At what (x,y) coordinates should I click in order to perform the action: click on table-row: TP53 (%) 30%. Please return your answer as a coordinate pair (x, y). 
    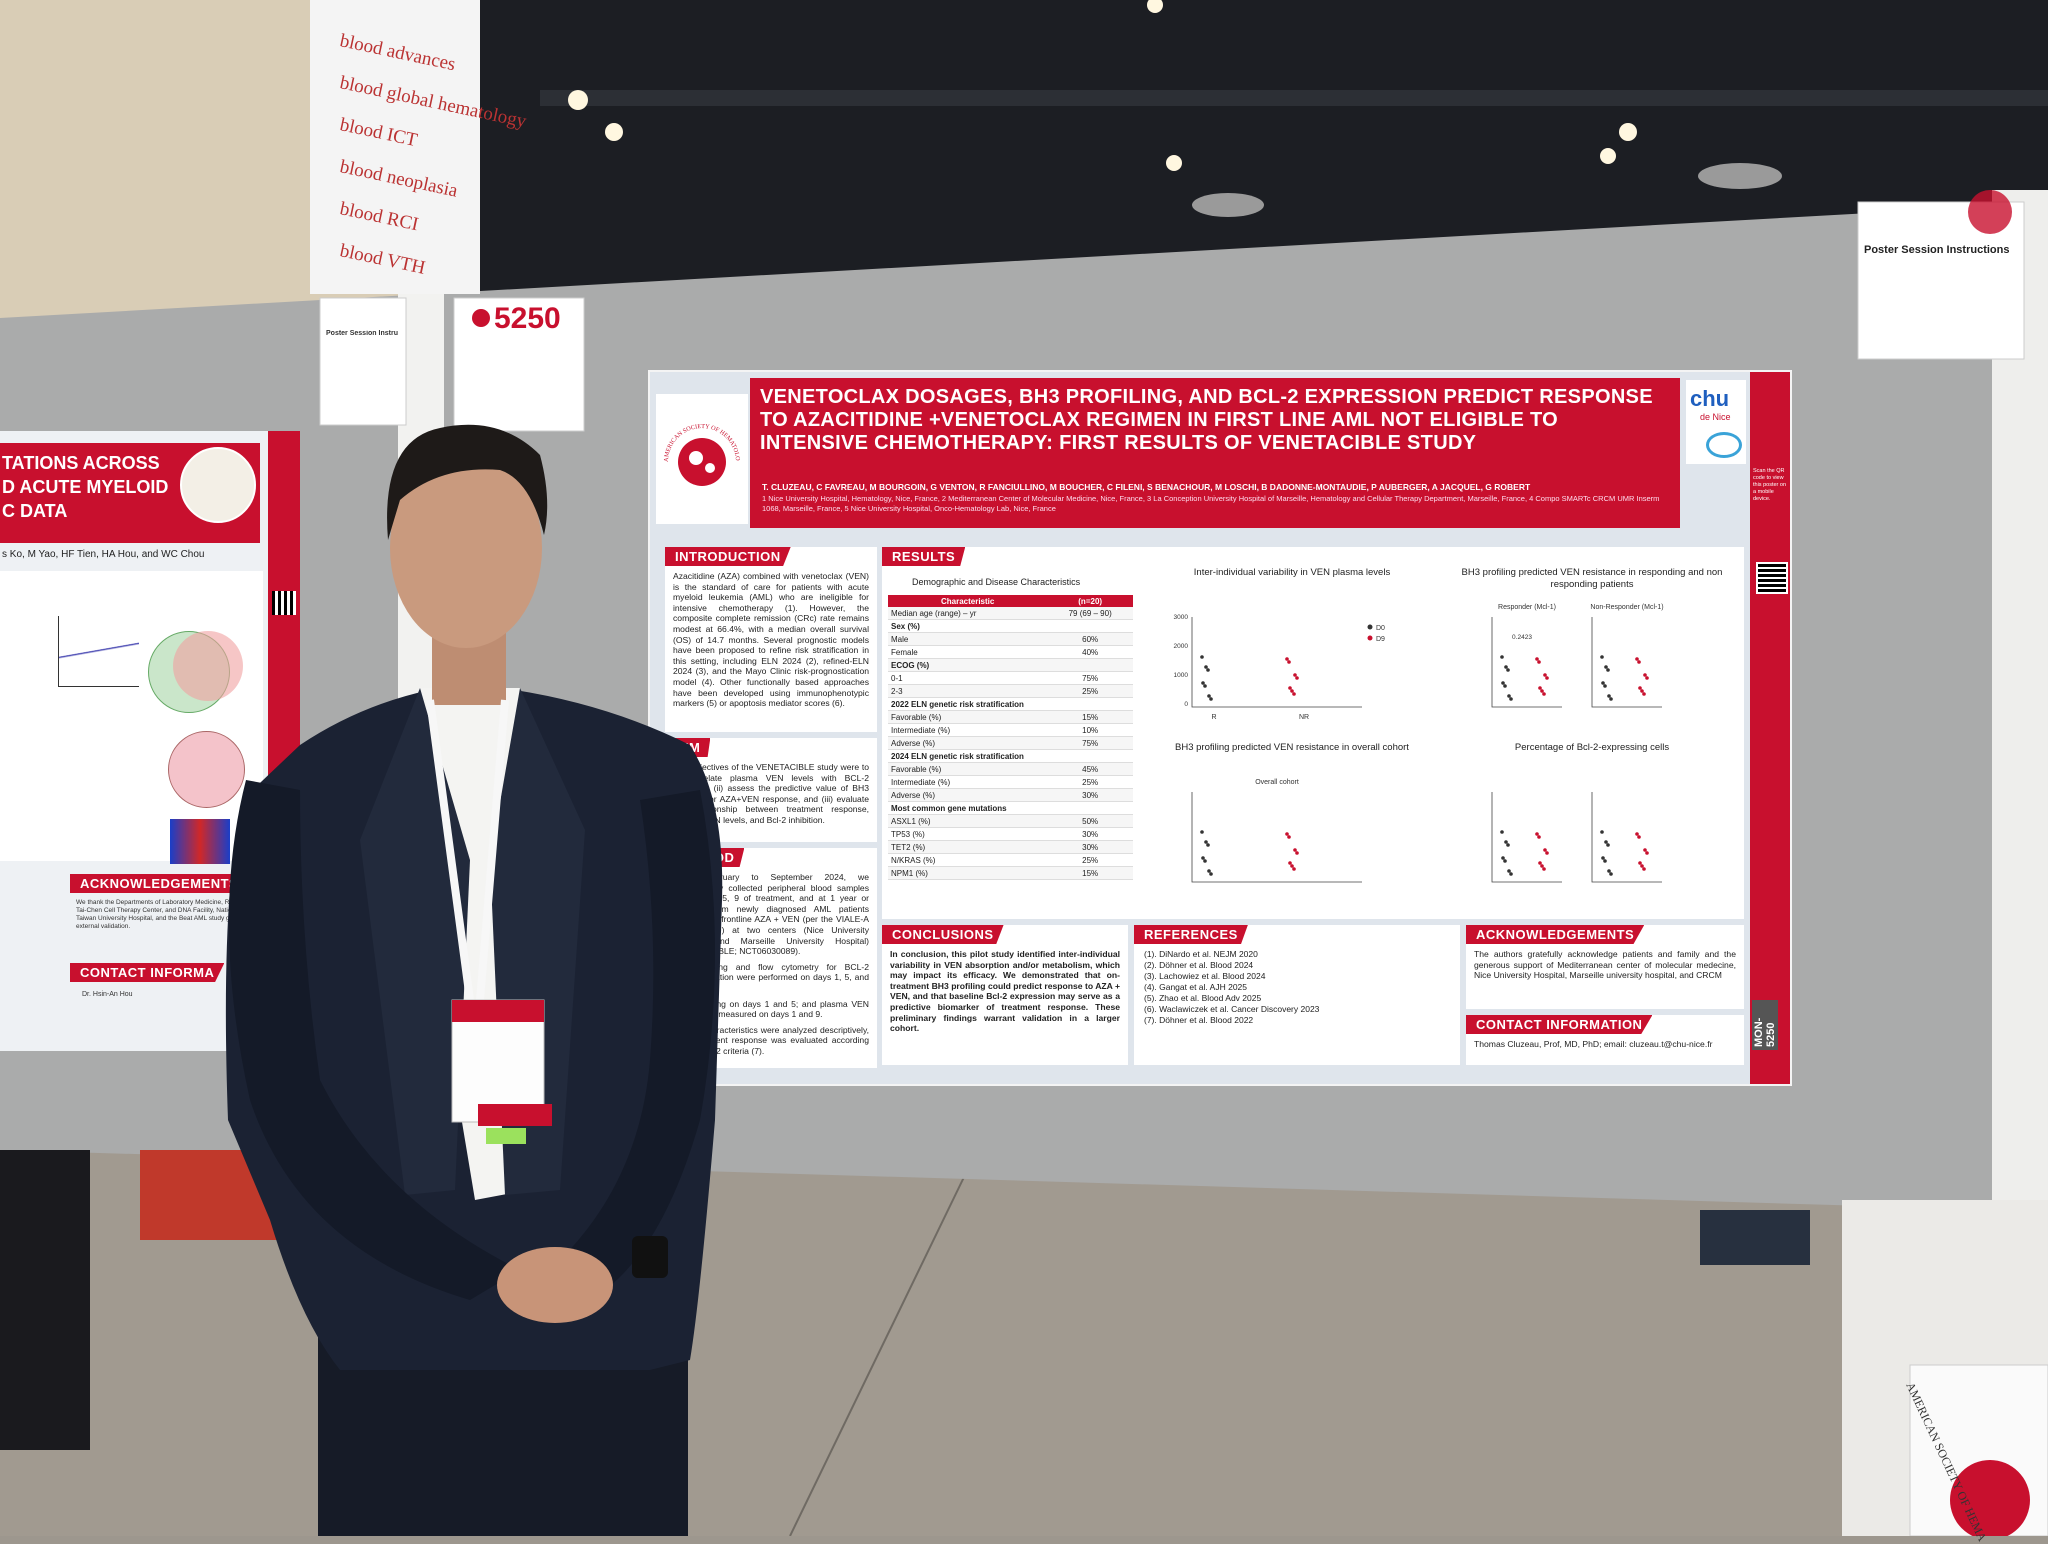
    Looking at the image, I should click on (1010, 834).